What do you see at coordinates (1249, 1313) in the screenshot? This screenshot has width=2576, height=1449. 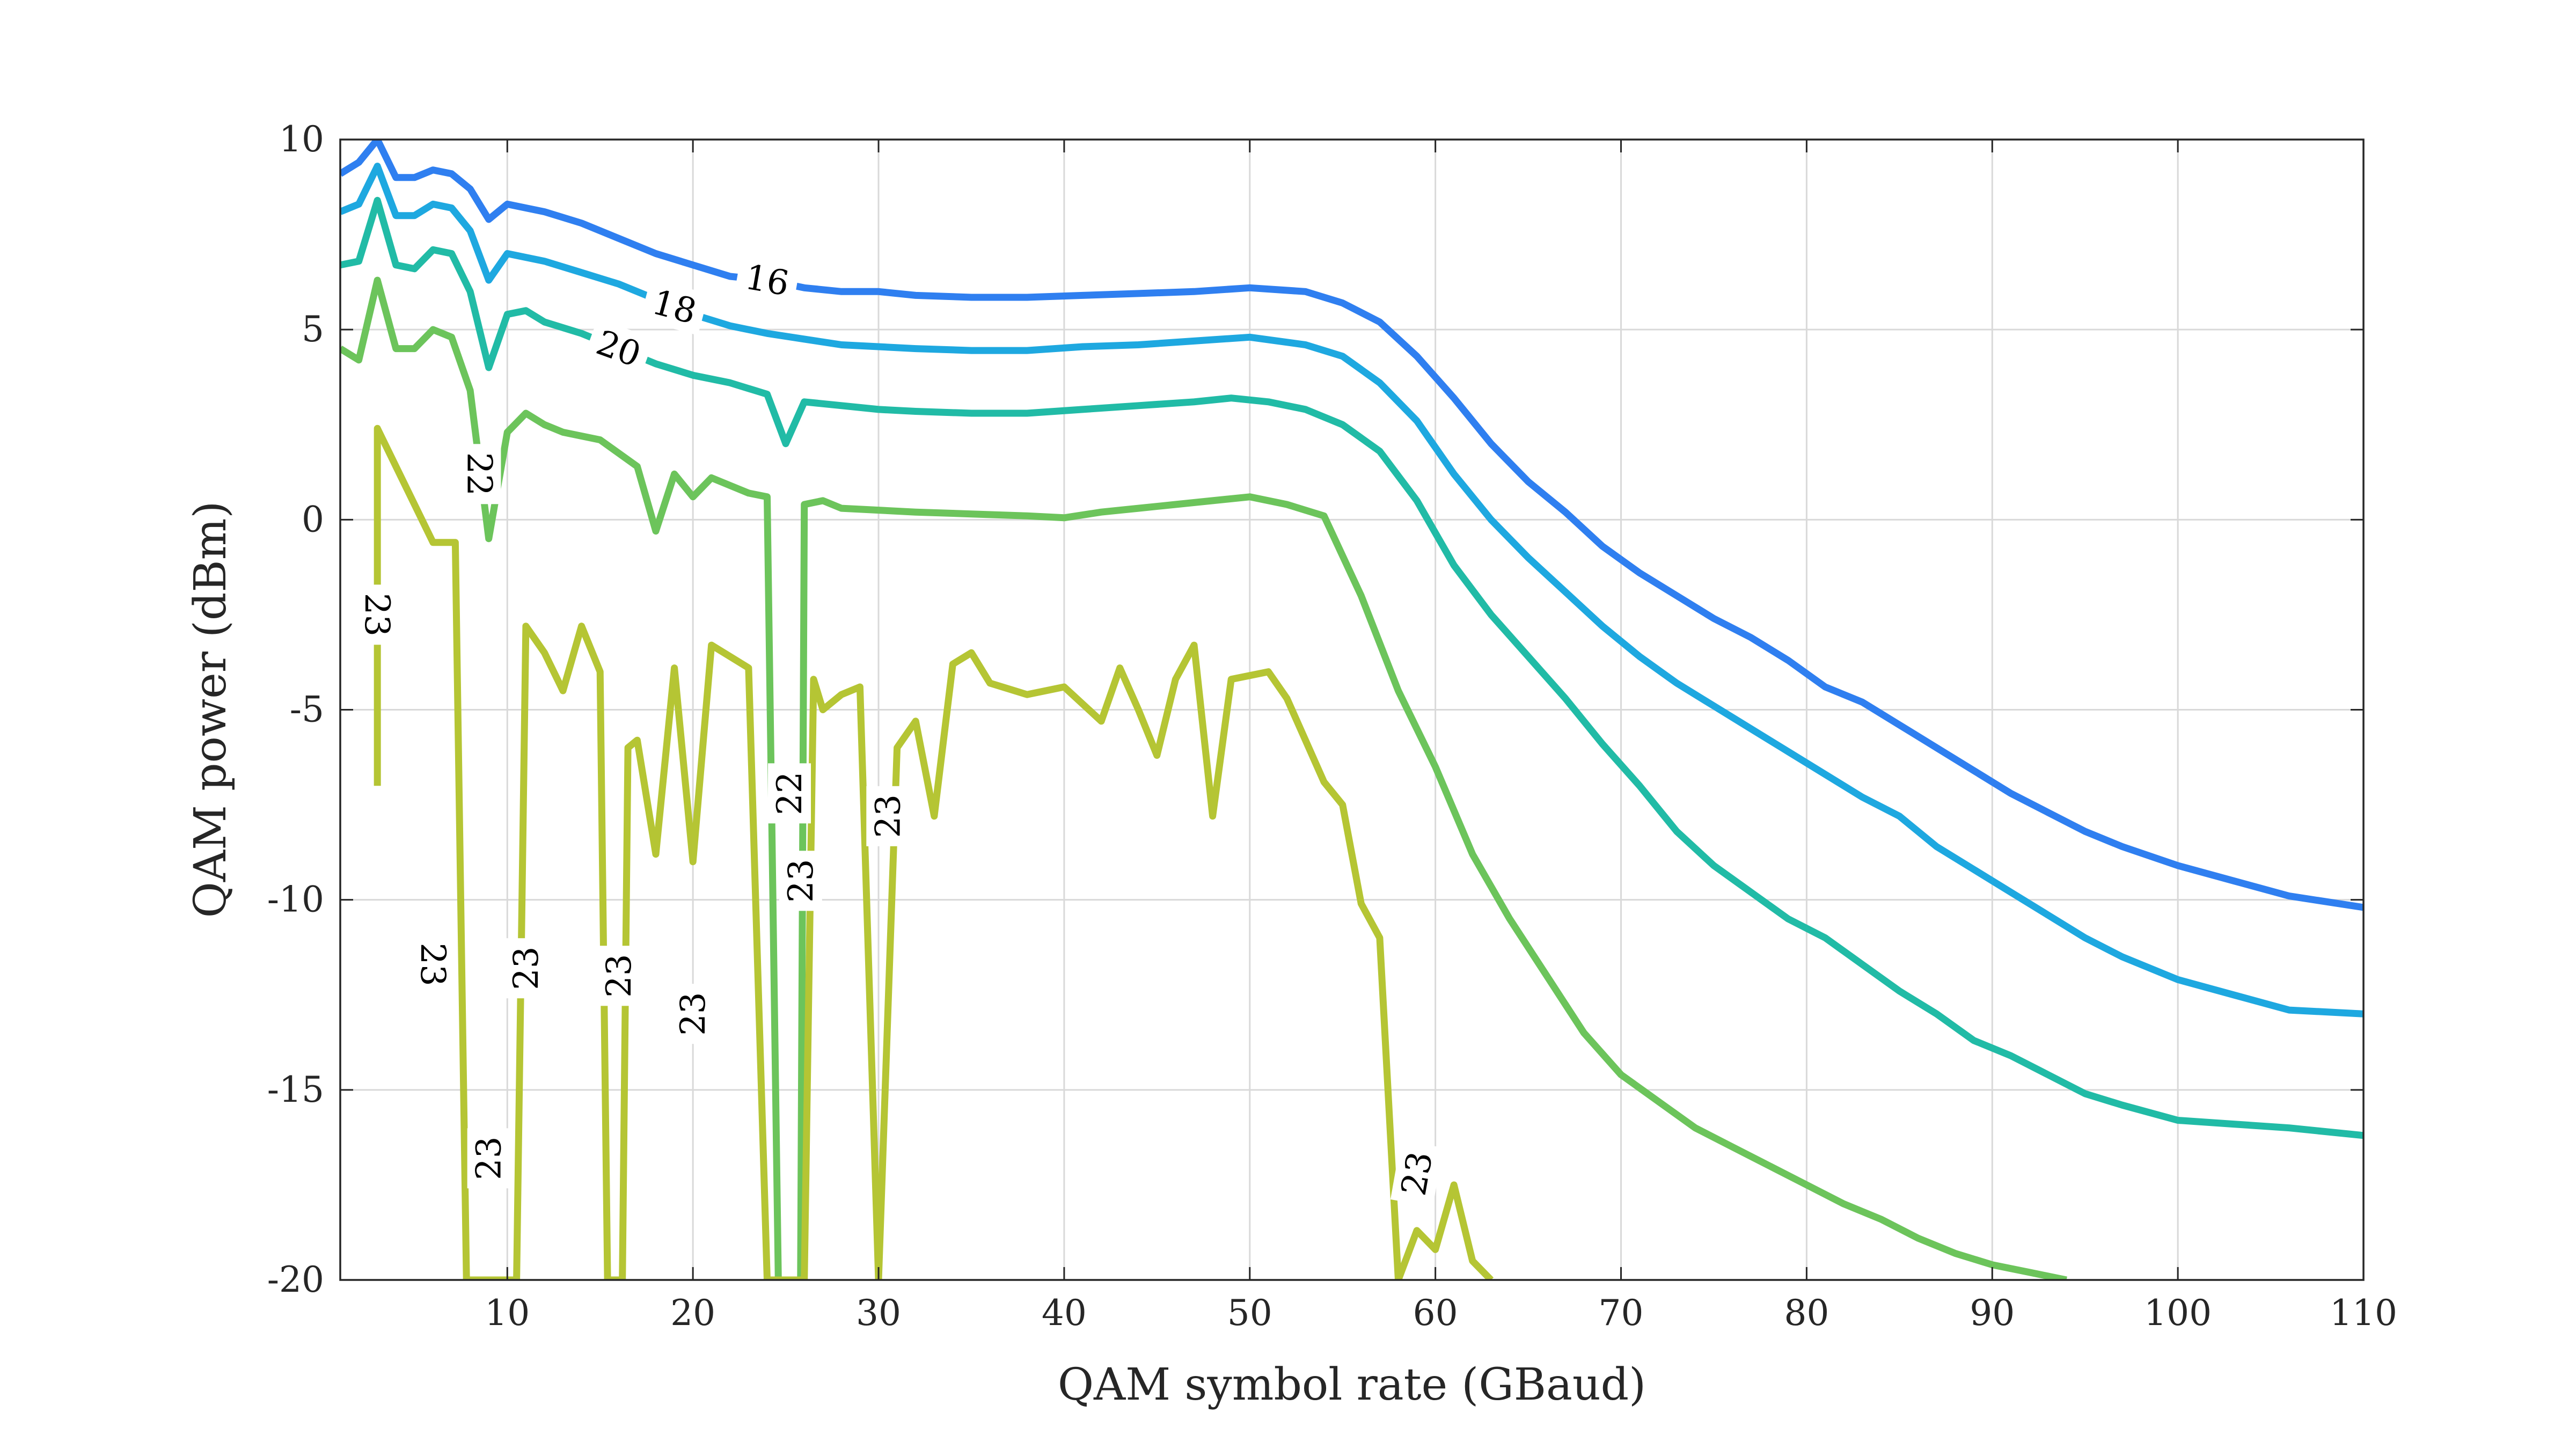 I see `x-tick-label: 50` at bounding box center [1249, 1313].